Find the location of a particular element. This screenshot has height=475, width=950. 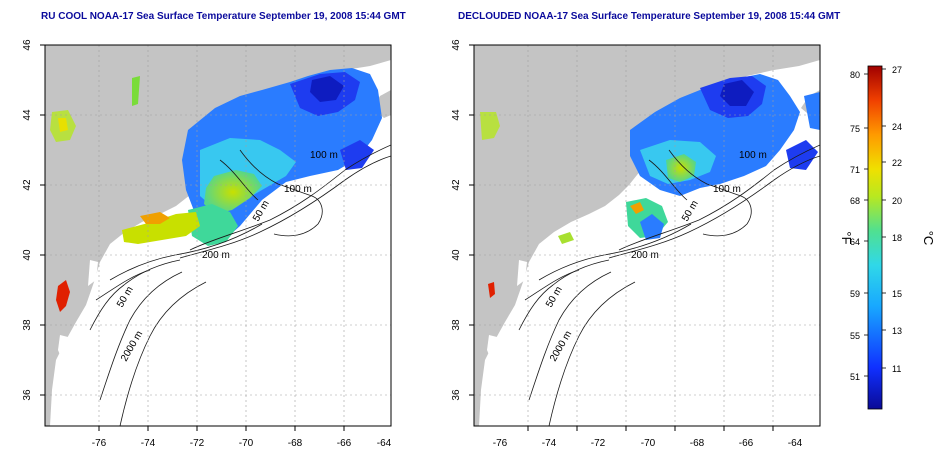

left-y-tick-label: 46 is located at coordinates (27, 45).